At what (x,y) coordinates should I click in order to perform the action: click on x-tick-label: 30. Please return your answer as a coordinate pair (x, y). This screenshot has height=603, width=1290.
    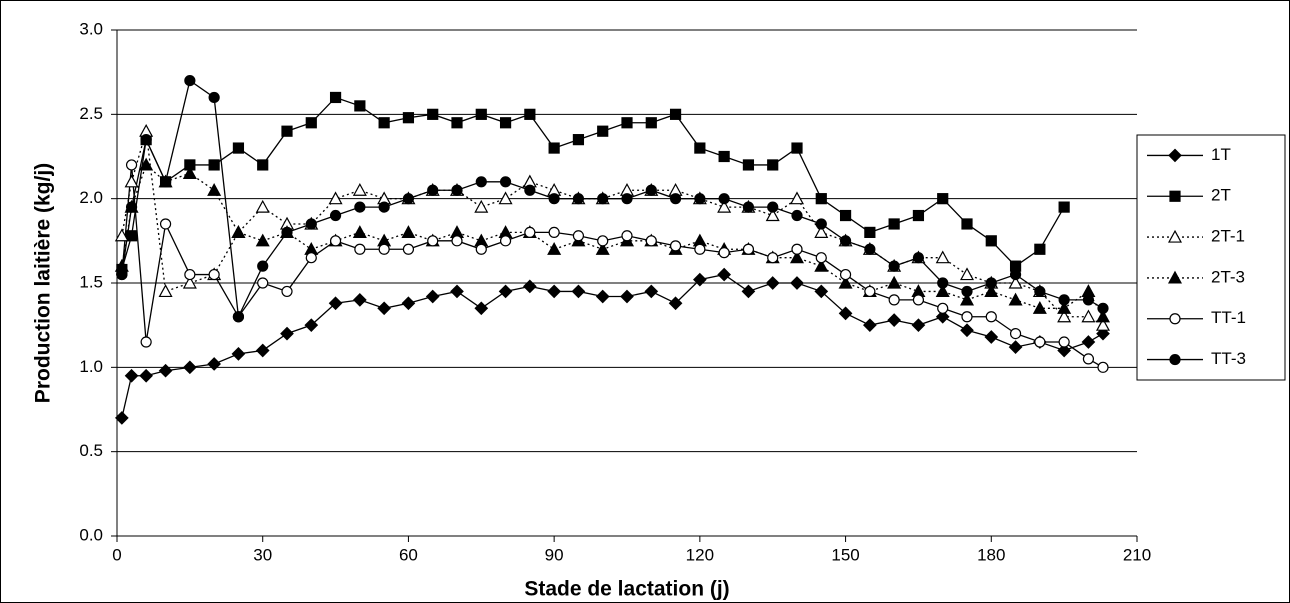
    Looking at the image, I should click on (262, 554).